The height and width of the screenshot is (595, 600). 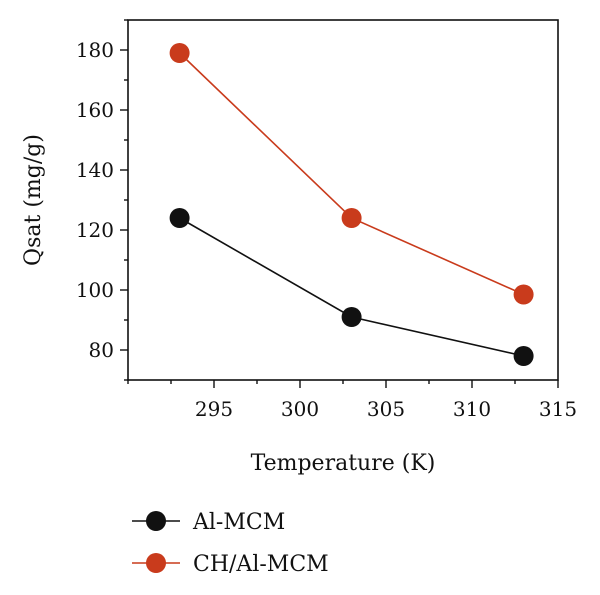 I want to click on y-axis-ticks: 80 100 120 140 160 180, so click(x=102, y=200).